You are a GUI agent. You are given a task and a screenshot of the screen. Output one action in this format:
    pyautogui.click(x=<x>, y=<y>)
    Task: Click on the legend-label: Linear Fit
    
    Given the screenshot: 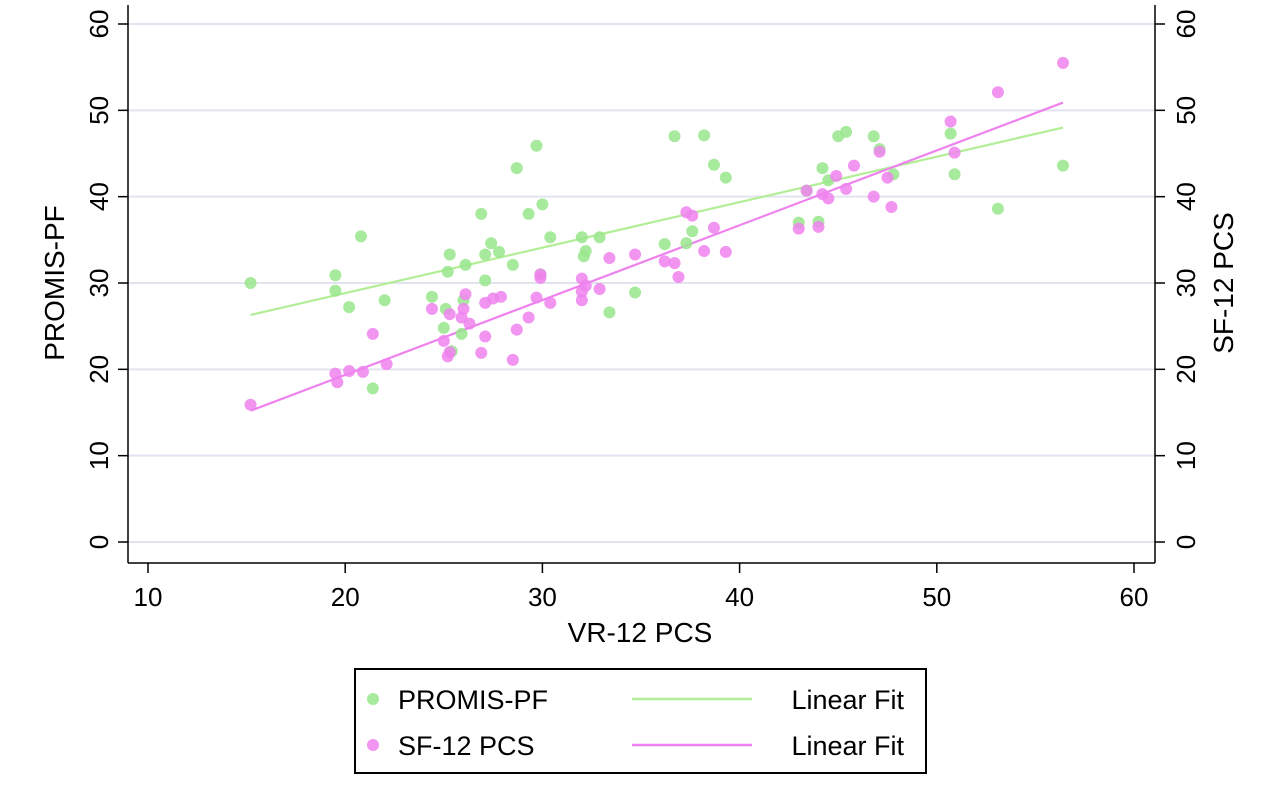 What is the action you would take?
    pyautogui.click(x=847, y=700)
    